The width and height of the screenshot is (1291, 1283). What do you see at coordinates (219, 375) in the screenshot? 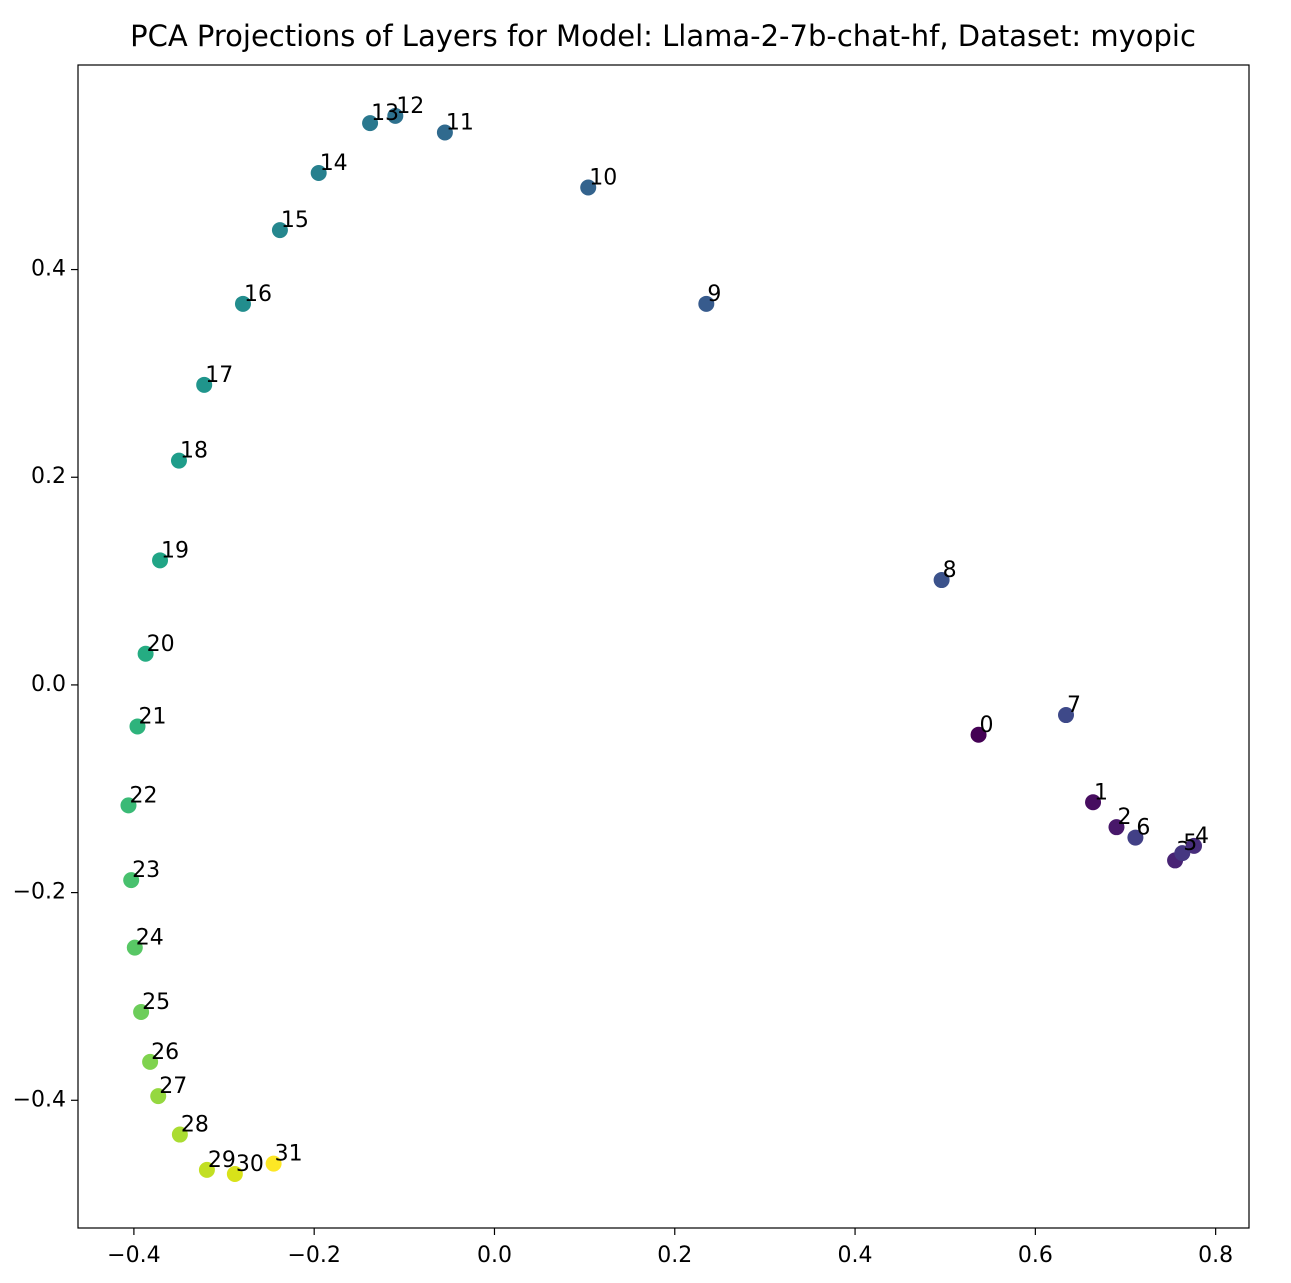
I see `point-label: 17` at bounding box center [219, 375].